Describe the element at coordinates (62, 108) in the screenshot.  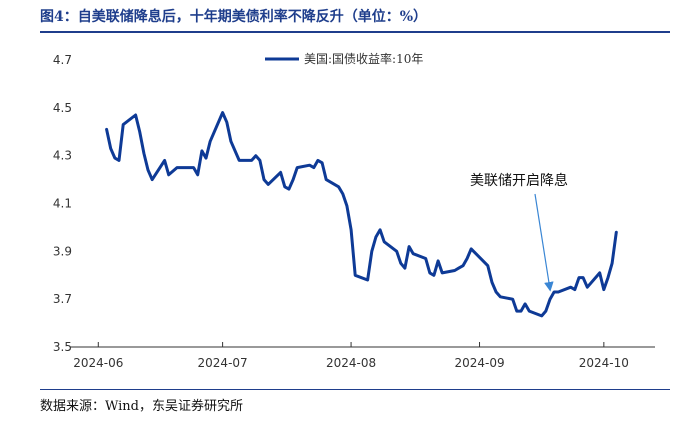
I see `y-tick-label: 4.5` at that location.